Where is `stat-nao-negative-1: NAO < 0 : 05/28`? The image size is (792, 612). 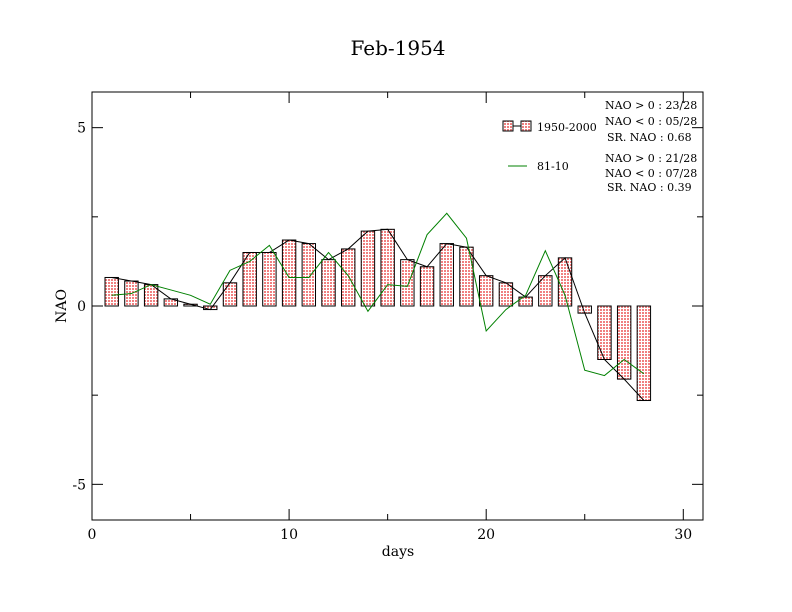 stat-nao-negative-1: NAO < 0 : 05/28 is located at coordinates (651, 121).